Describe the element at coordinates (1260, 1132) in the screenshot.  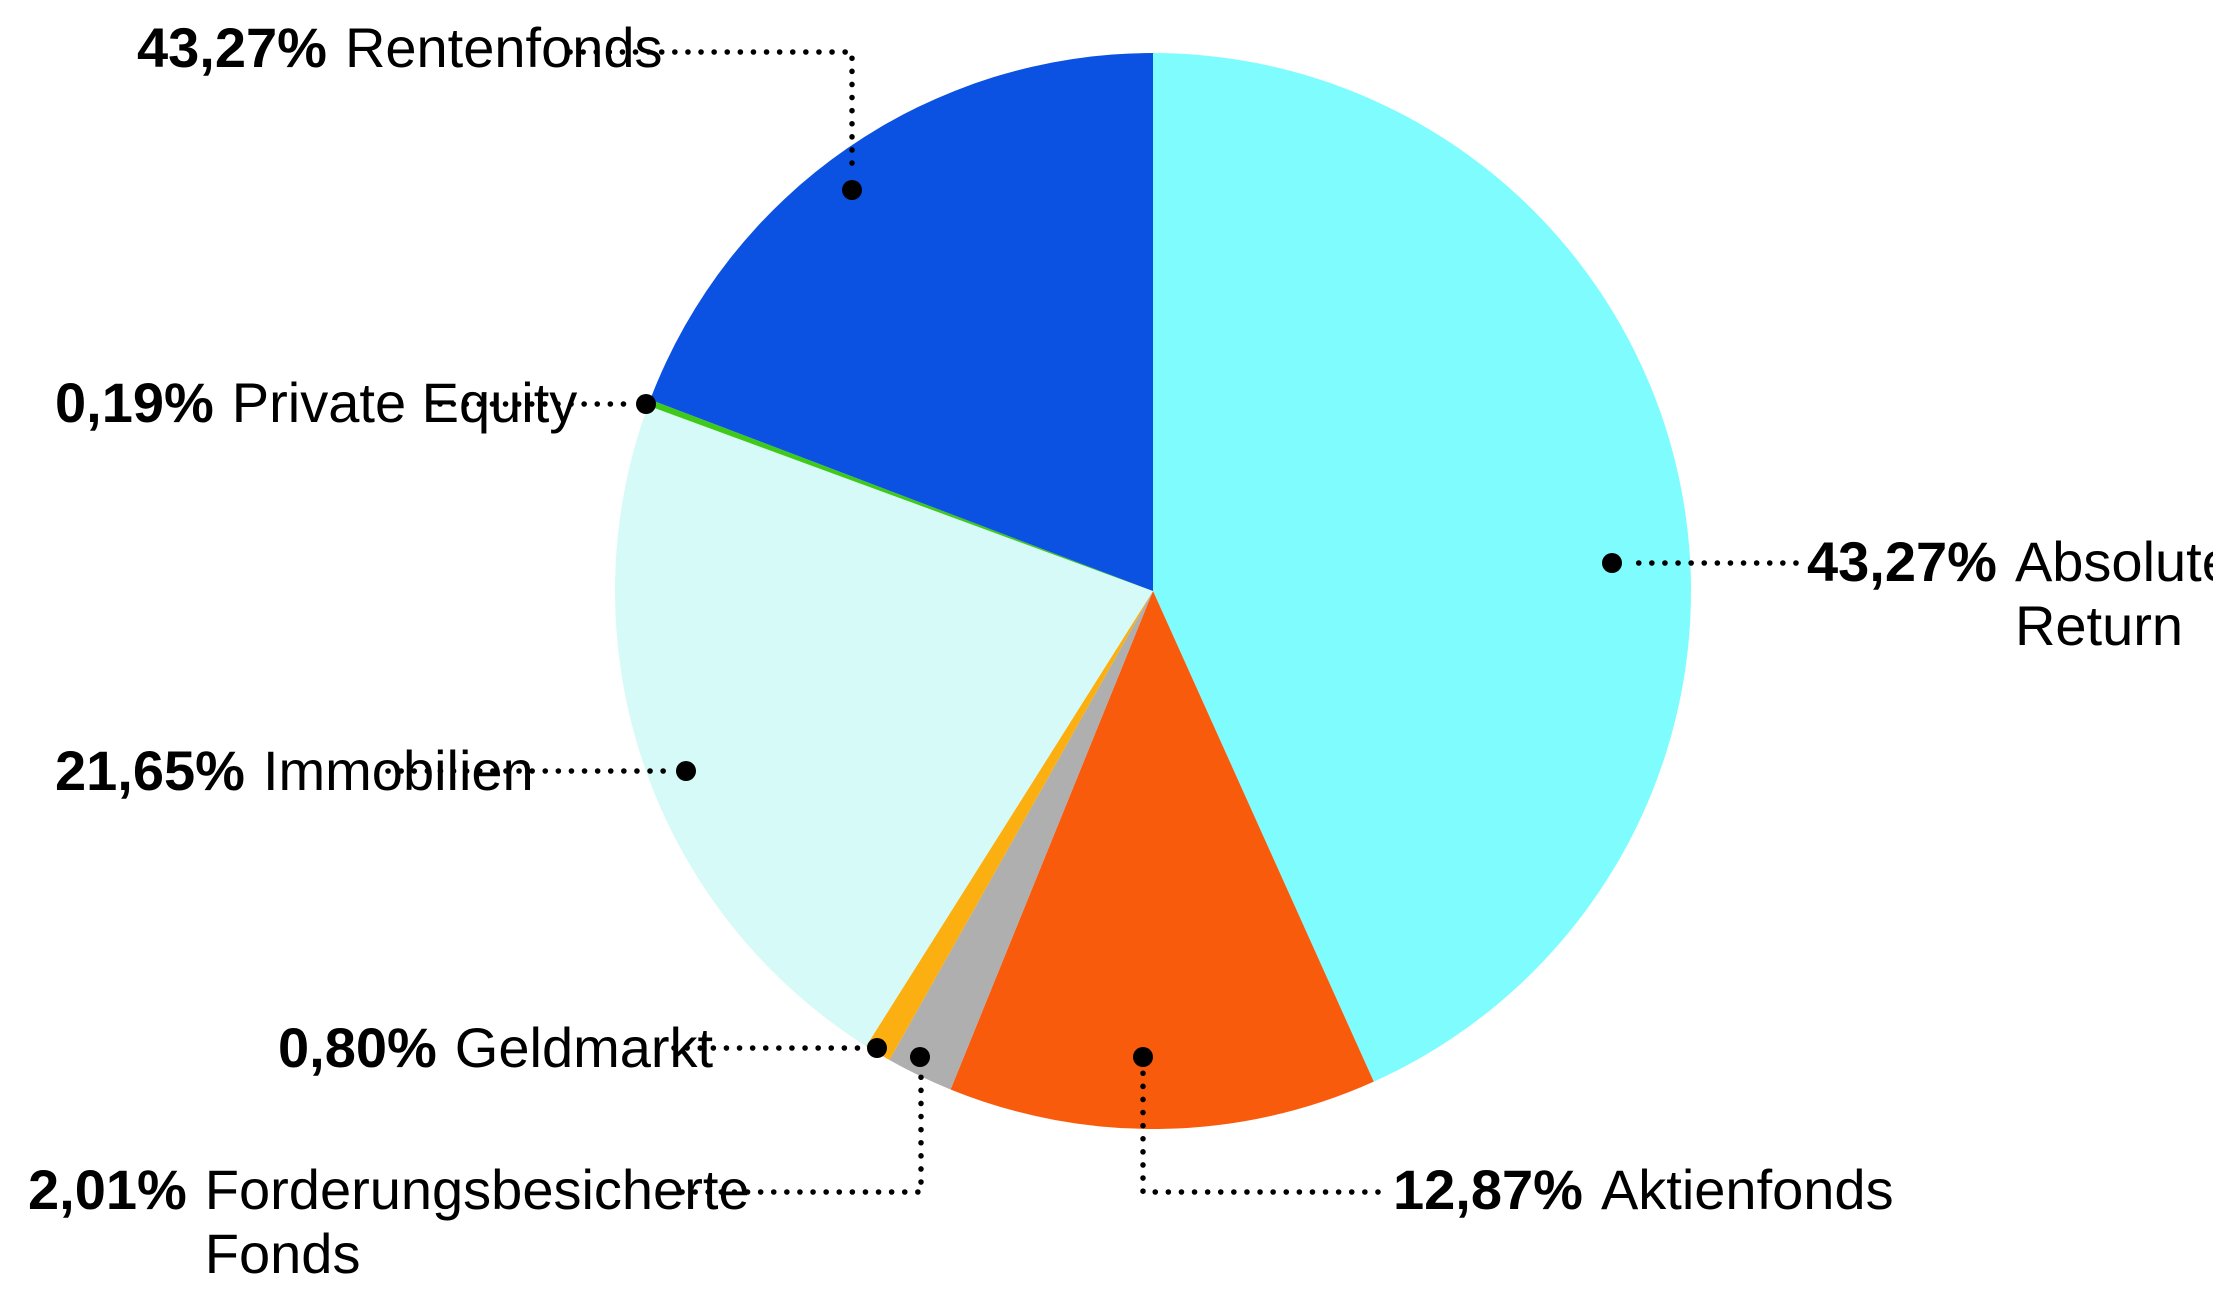
I see `leader-aktienfonds` at that location.